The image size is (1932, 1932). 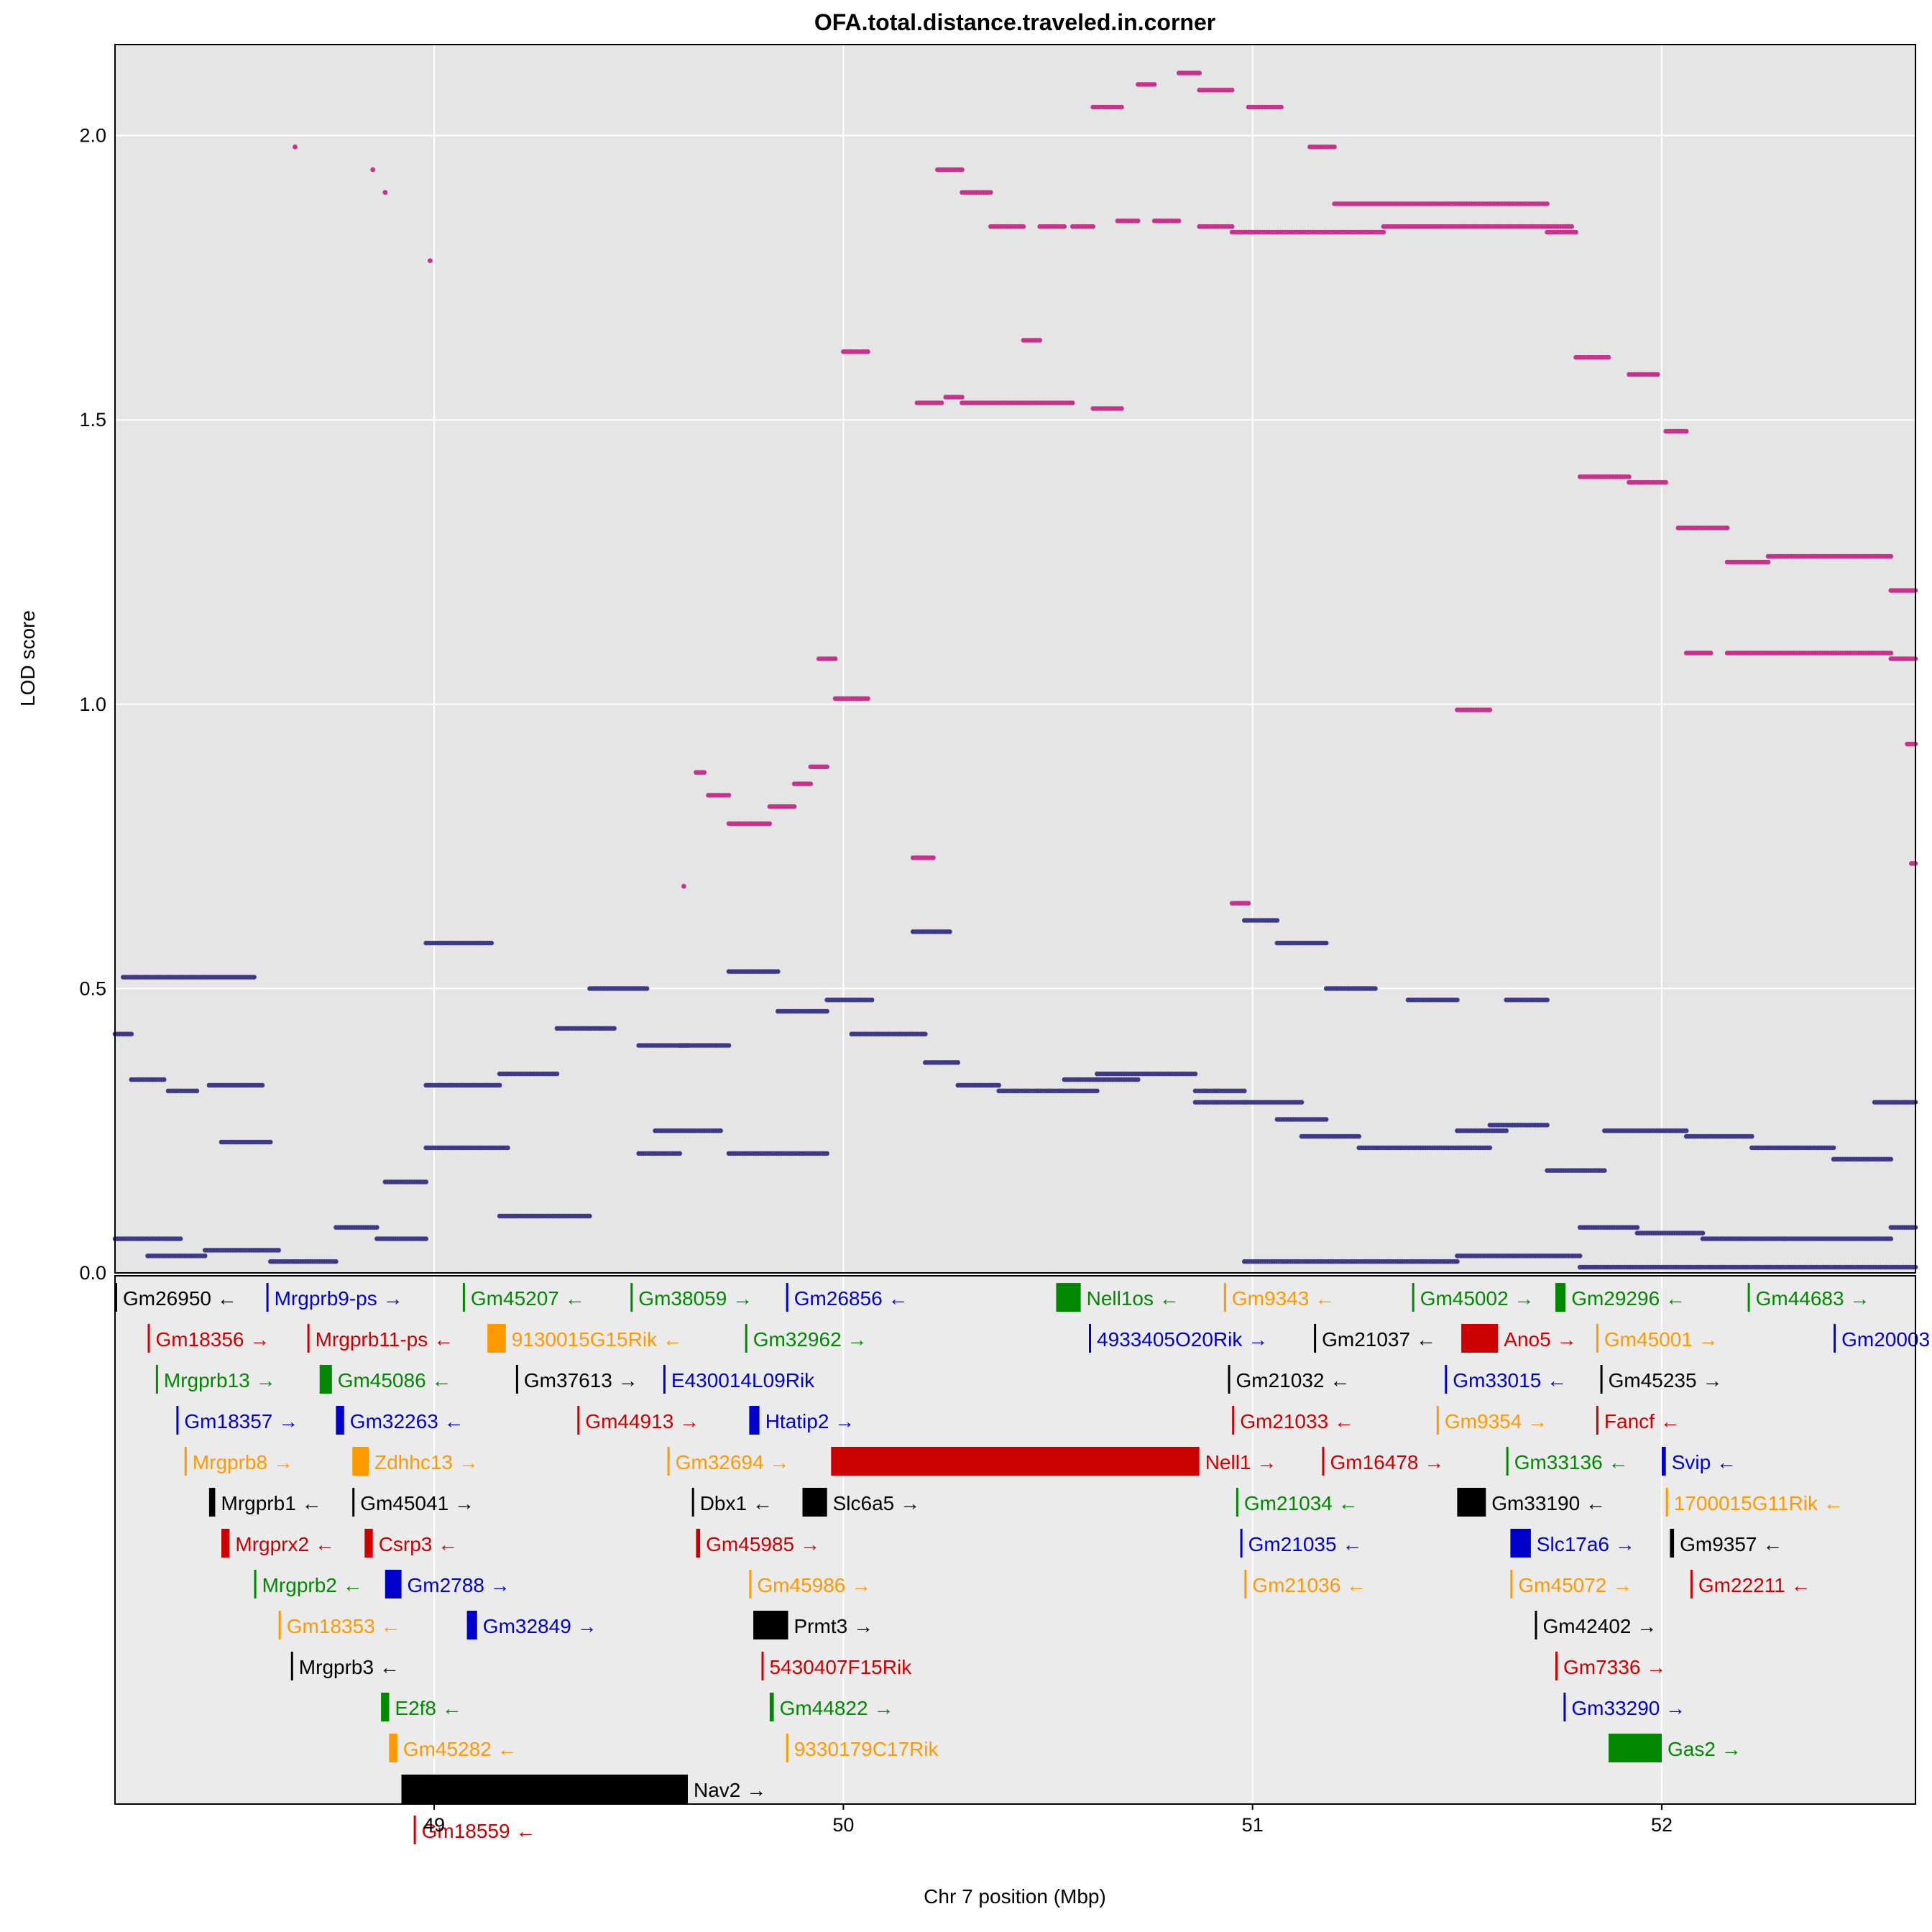 What do you see at coordinates (1885, 1339) in the screenshot?
I see `gene-name: Gm20003` at bounding box center [1885, 1339].